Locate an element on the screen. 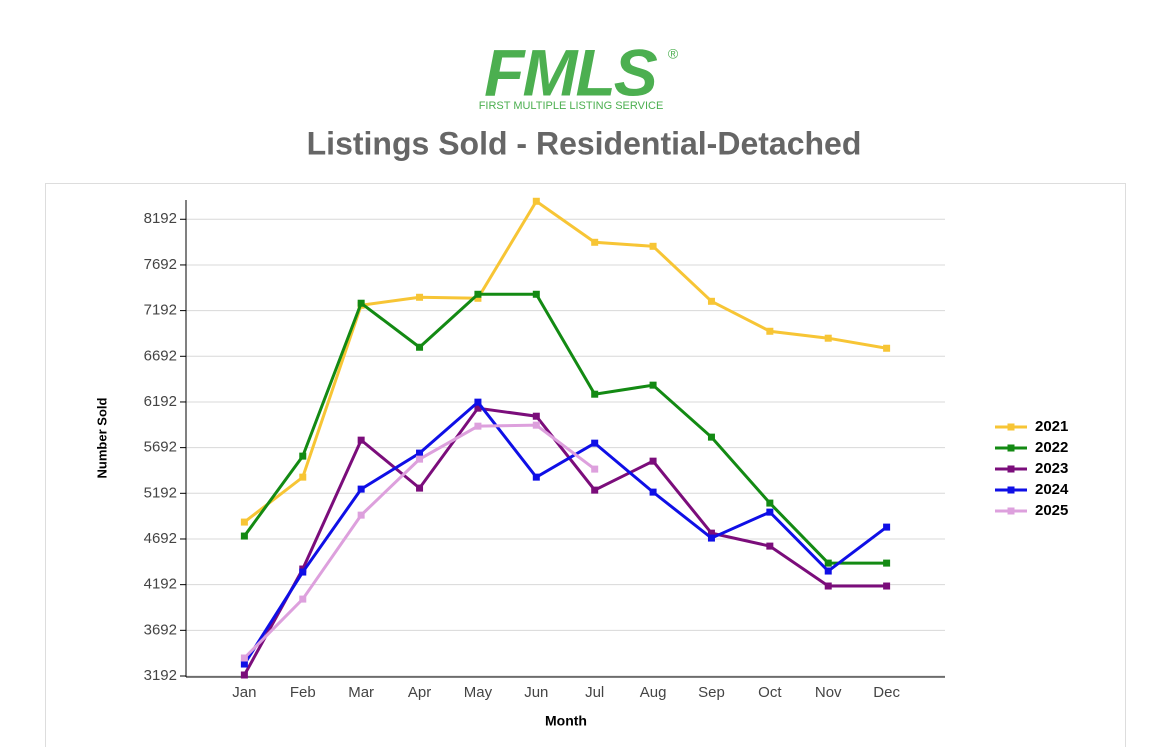  logo: FMLS is located at coordinates (571, 72).